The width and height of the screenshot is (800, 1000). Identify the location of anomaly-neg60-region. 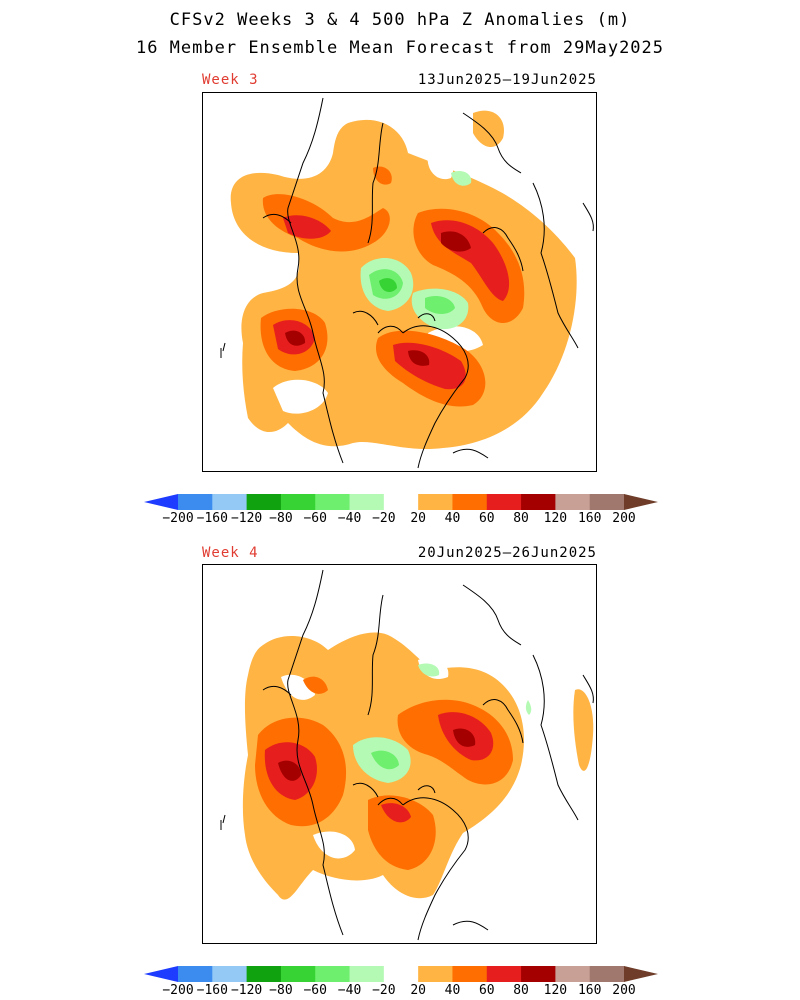
(388, 285).